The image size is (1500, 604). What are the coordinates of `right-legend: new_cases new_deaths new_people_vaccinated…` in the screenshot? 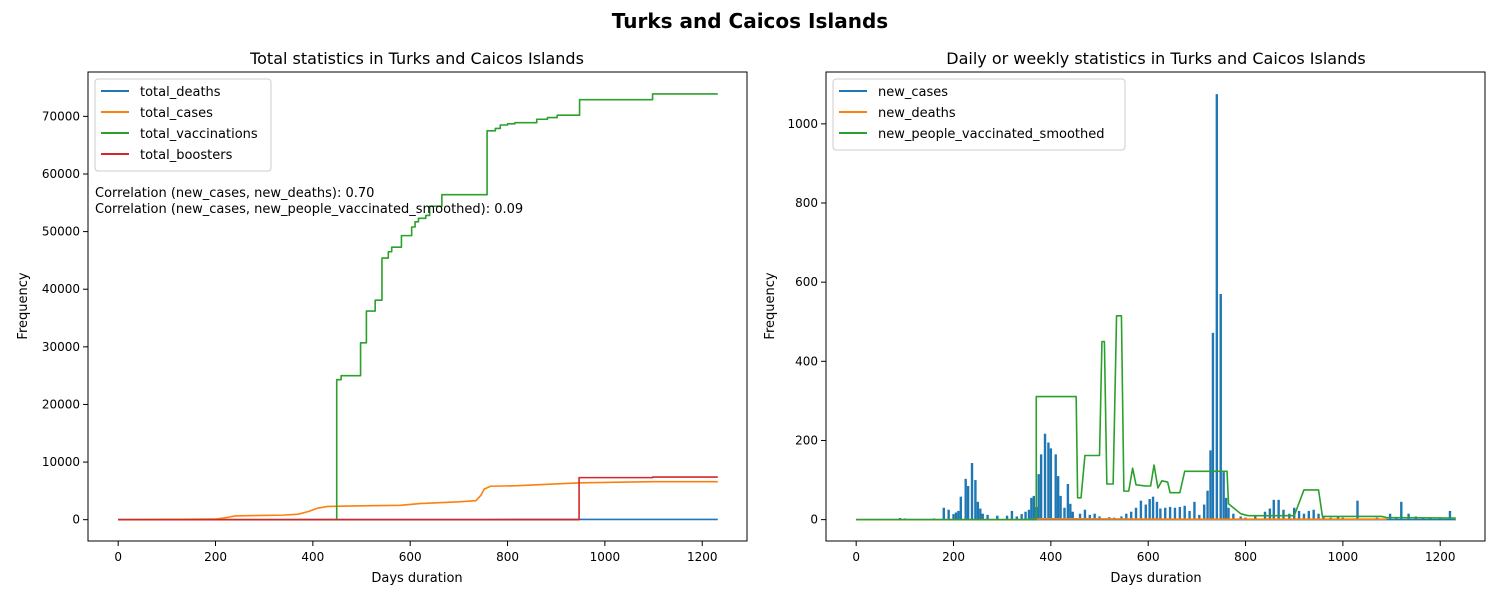 It's located at (979, 114).